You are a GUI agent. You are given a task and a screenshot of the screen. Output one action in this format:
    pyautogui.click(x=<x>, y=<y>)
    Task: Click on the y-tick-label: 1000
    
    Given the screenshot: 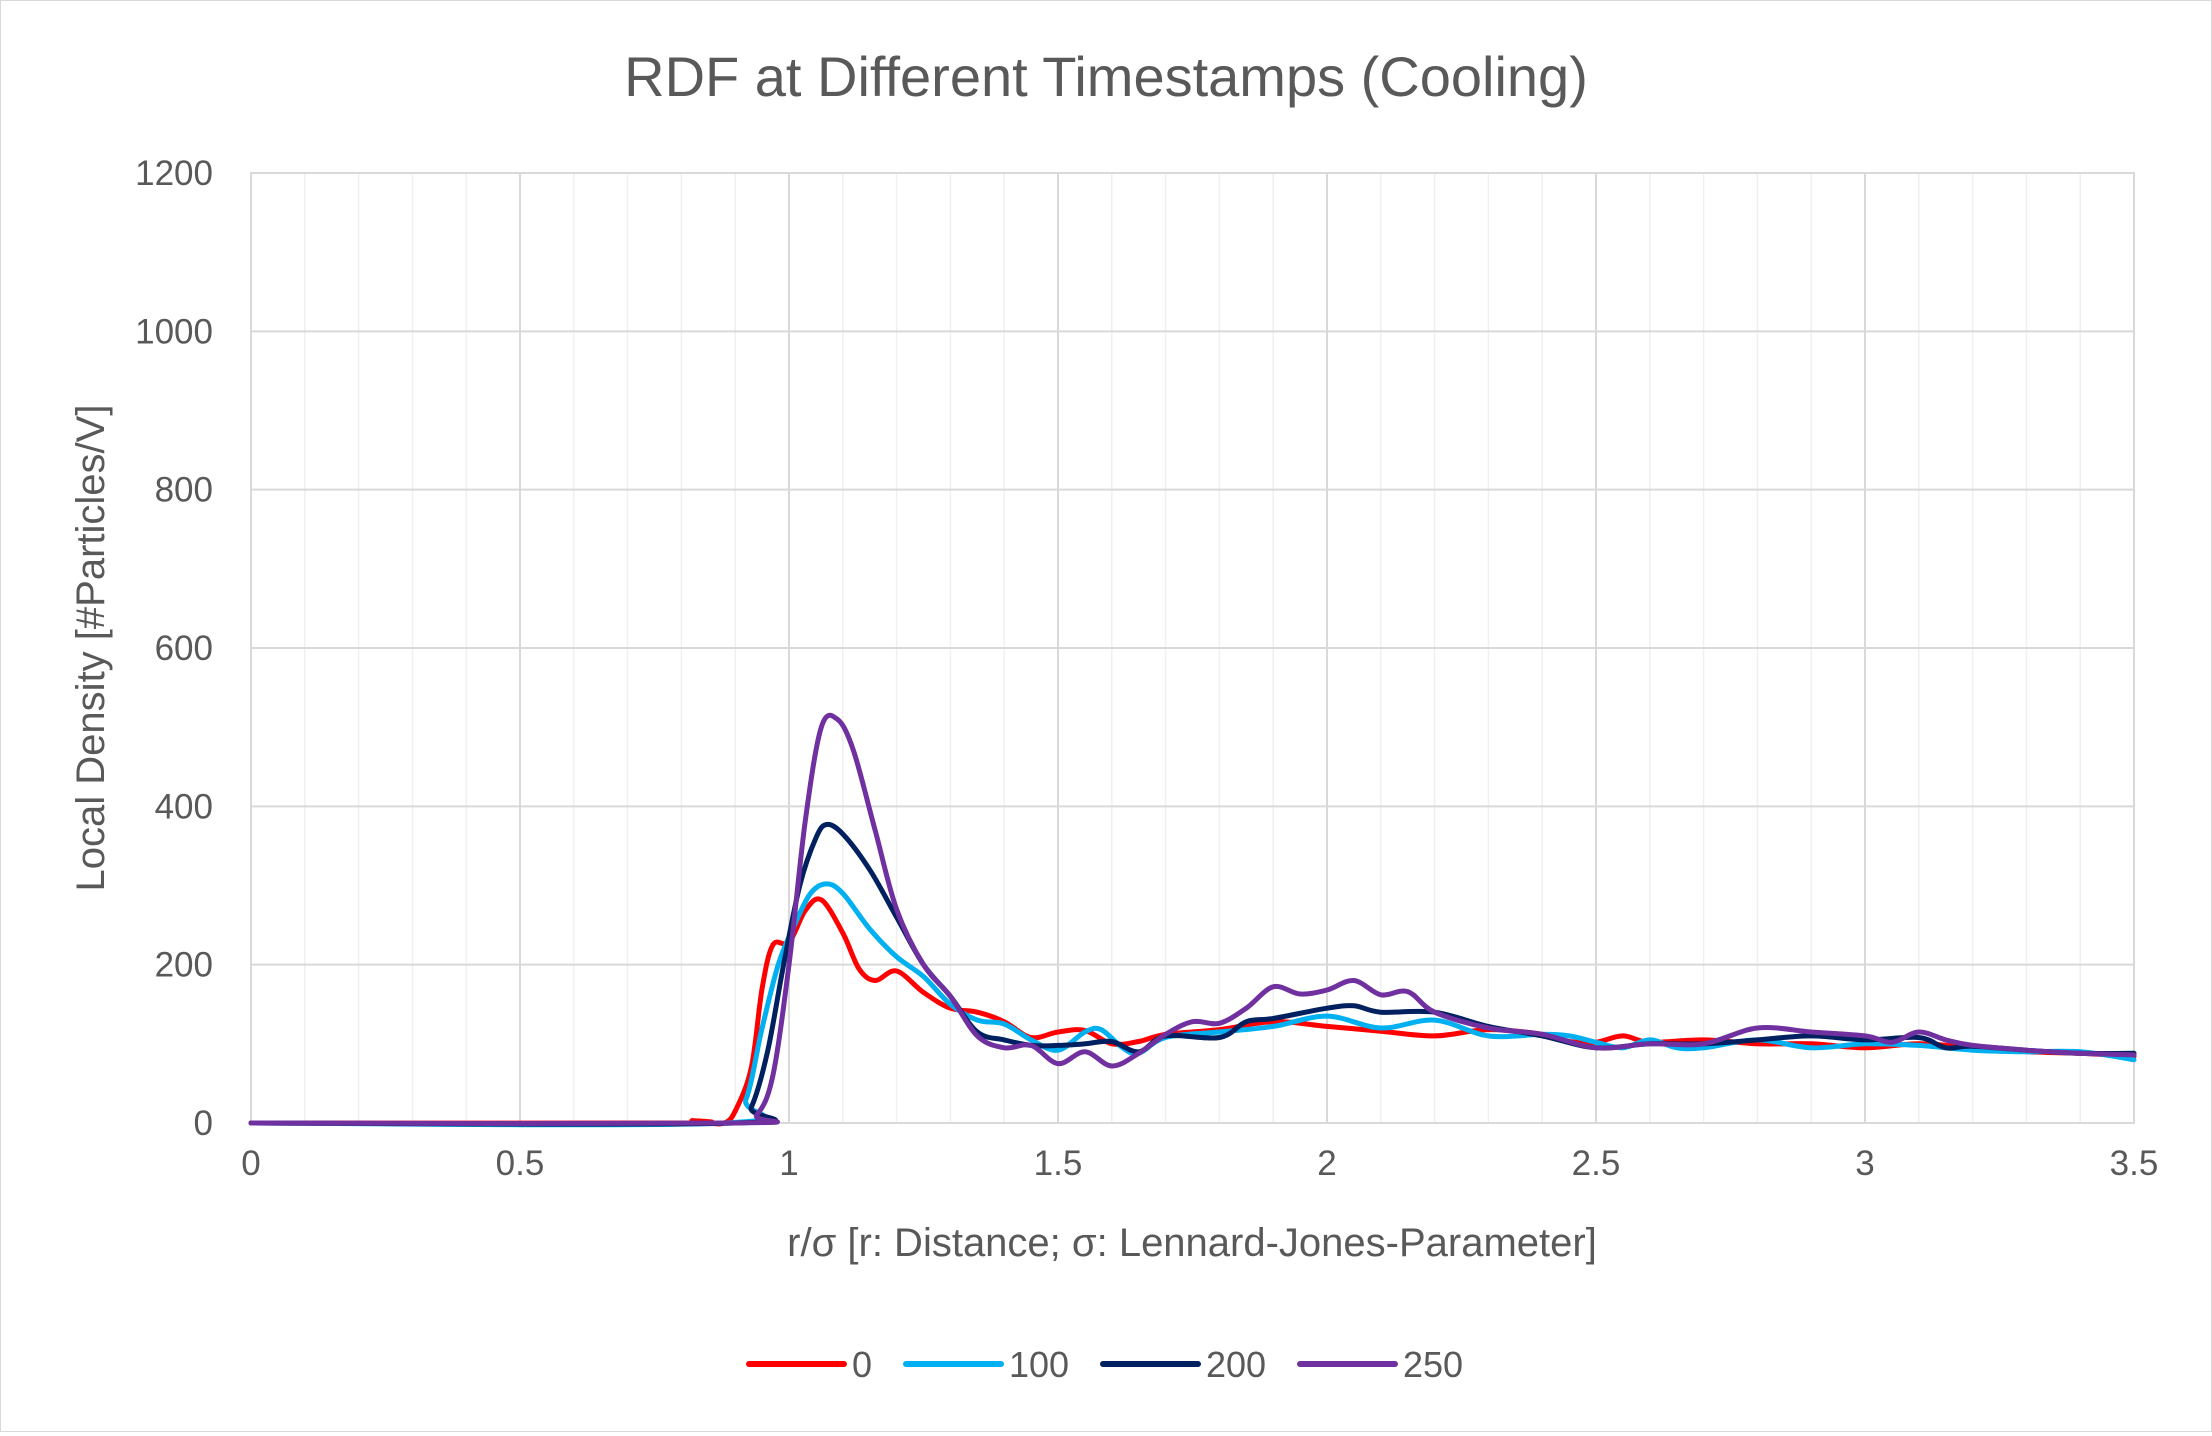 What is the action you would take?
    pyautogui.click(x=174, y=331)
    